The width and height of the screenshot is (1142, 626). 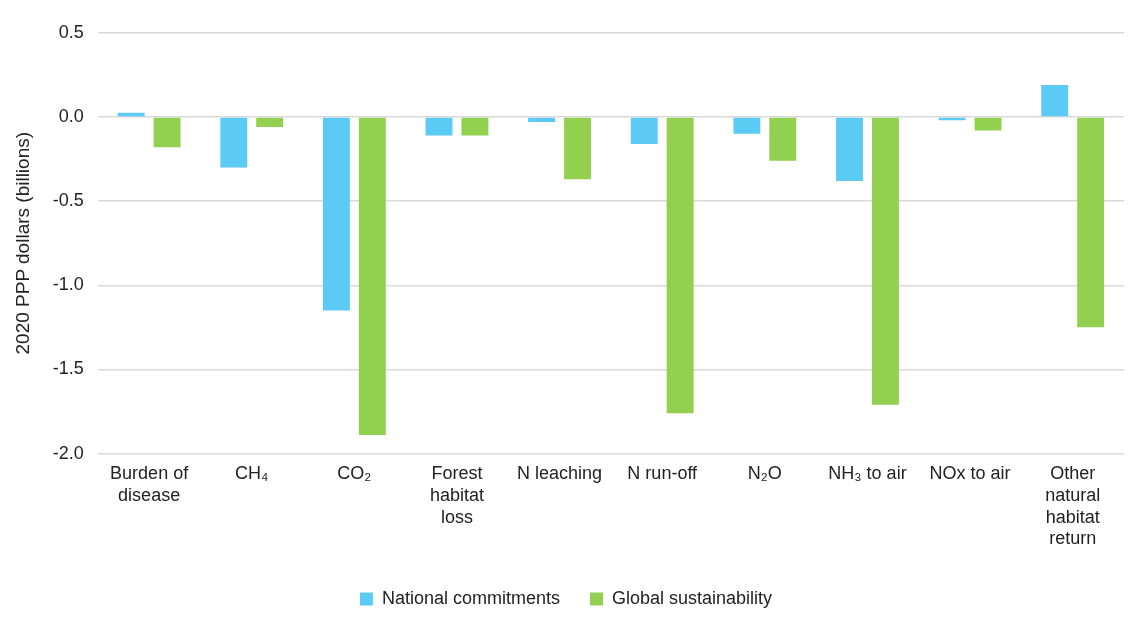 What do you see at coordinates (68, 368) in the screenshot?
I see `y-tick-label: -1.5` at bounding box center [68, 368].